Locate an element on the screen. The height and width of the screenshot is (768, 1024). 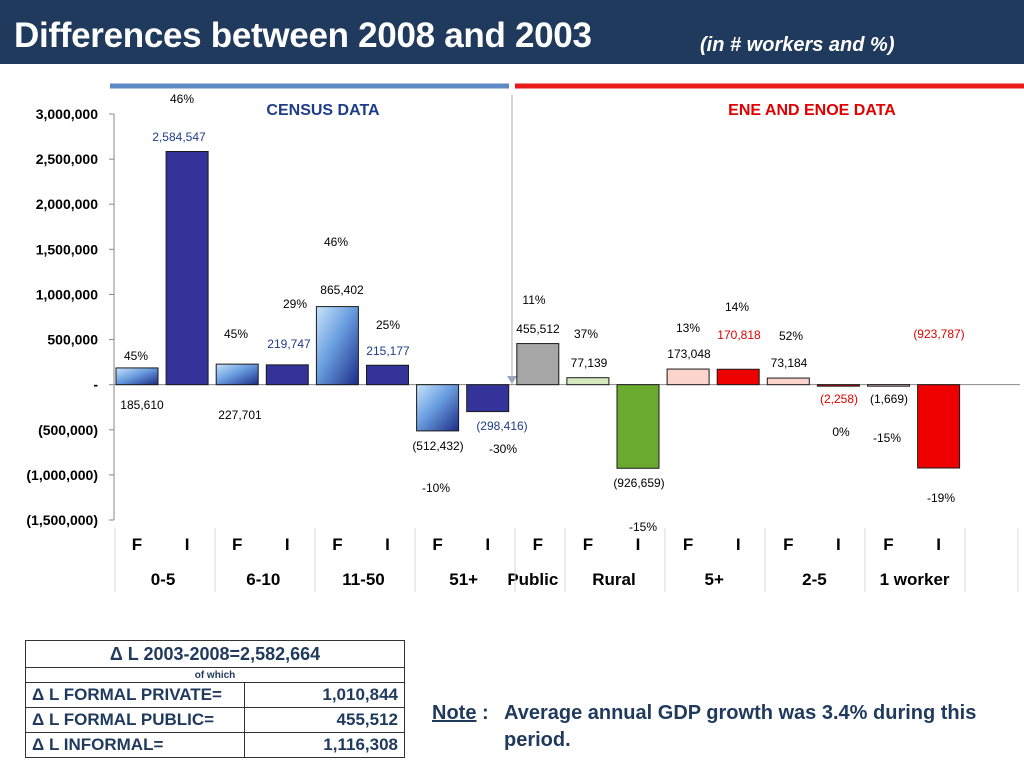
bar-percent-label: 11% is located at coordinates (533, 300).